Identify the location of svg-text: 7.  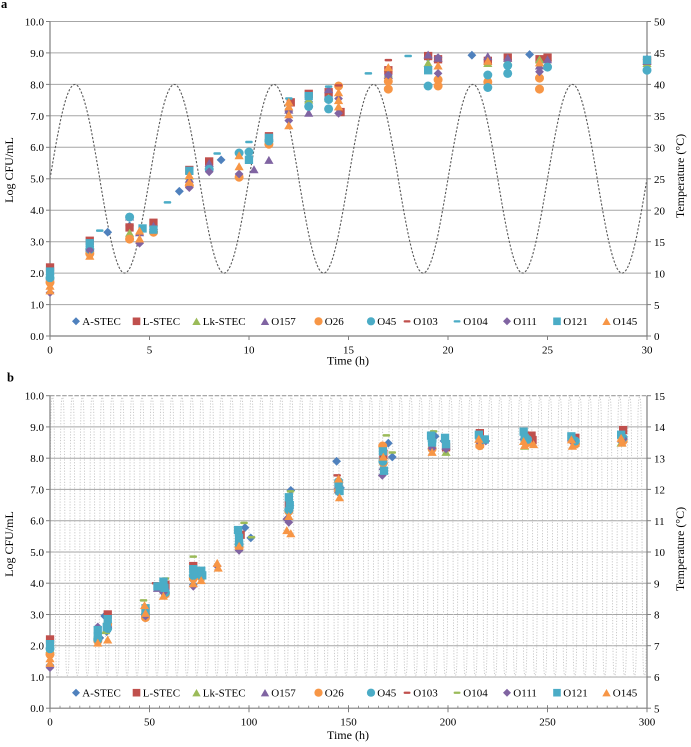
(657, 647).